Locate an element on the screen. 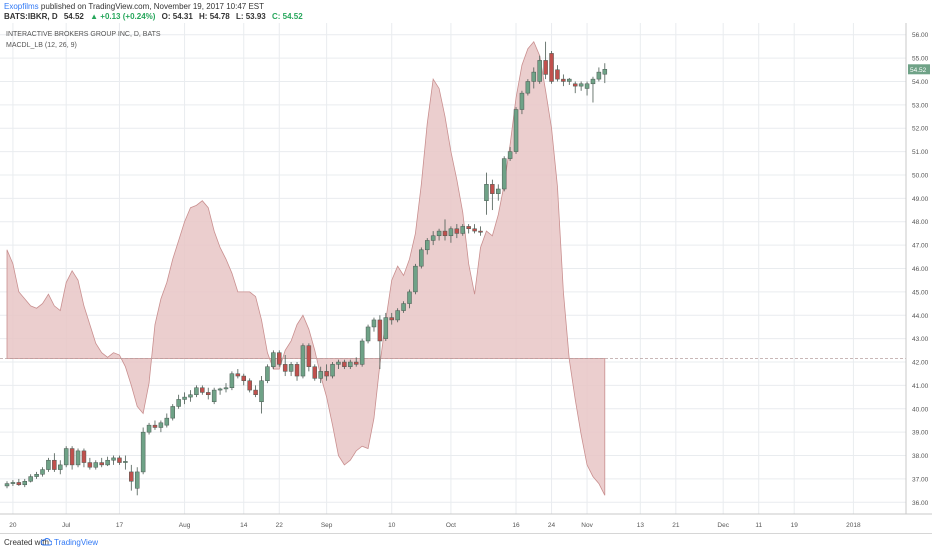 The image size is (932, 551). last-price-tag is located at coordinates (919, 69).